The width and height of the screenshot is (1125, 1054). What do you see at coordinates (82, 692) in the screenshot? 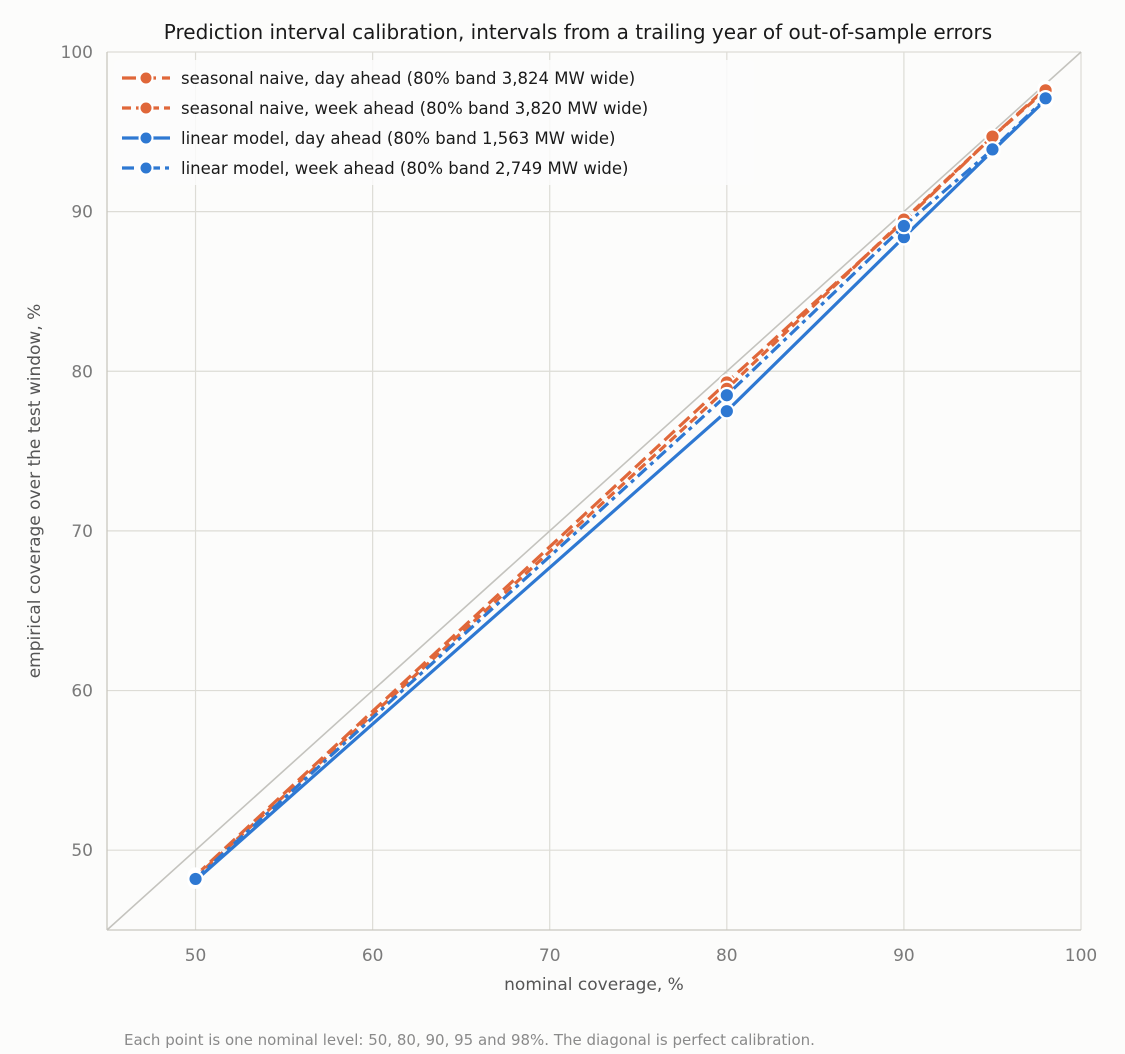
I see `y-tick-label: 60` at bounding box center [82, 692].